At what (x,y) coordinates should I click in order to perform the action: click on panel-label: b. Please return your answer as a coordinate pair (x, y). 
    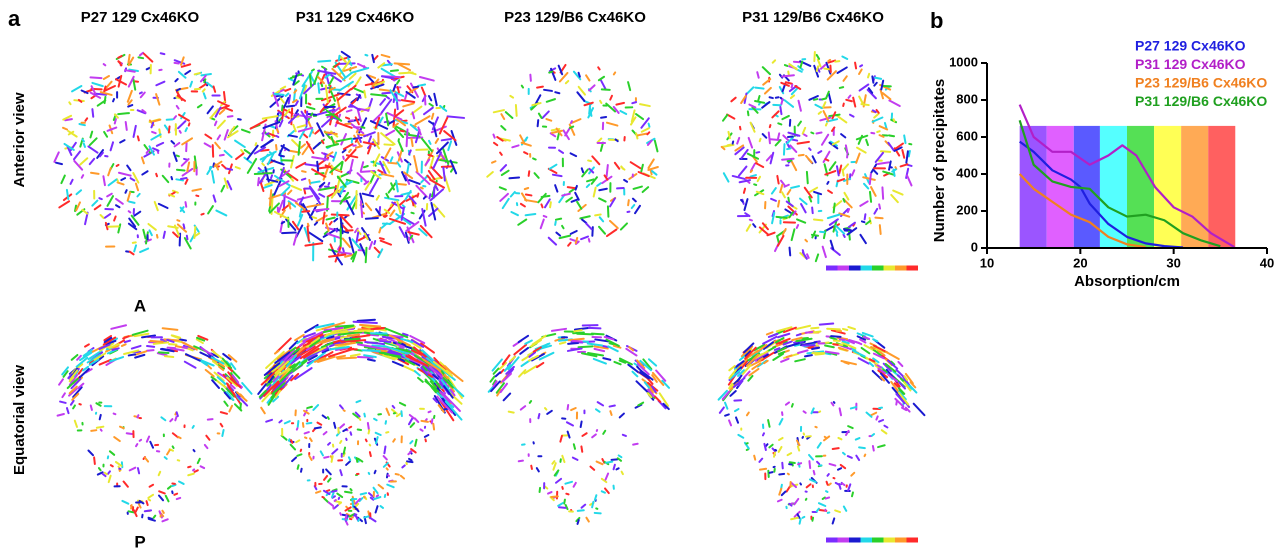
    Looking at the image, I should click on (936, 20).